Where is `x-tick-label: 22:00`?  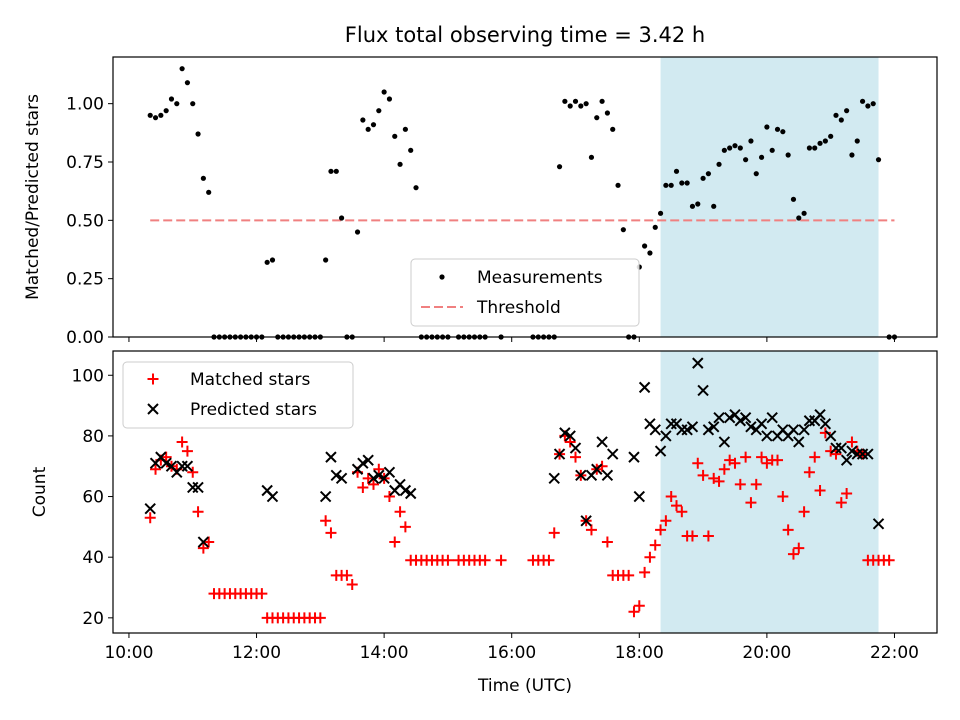
x-tick-label: 22:00 is located at coordinates (894, 653).